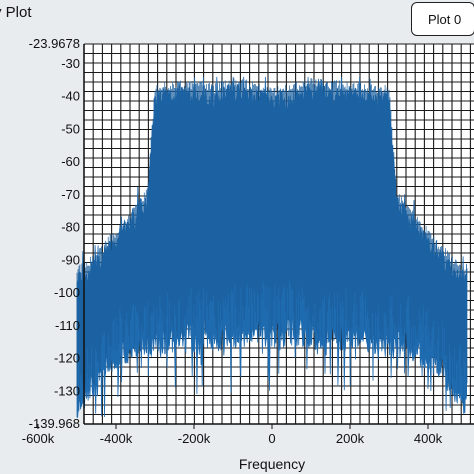 This screenshot has height=474, width=474. I want to click on x-axis-ticks: -600k -400k -200k 0 200k 400k, so click(232, 435).